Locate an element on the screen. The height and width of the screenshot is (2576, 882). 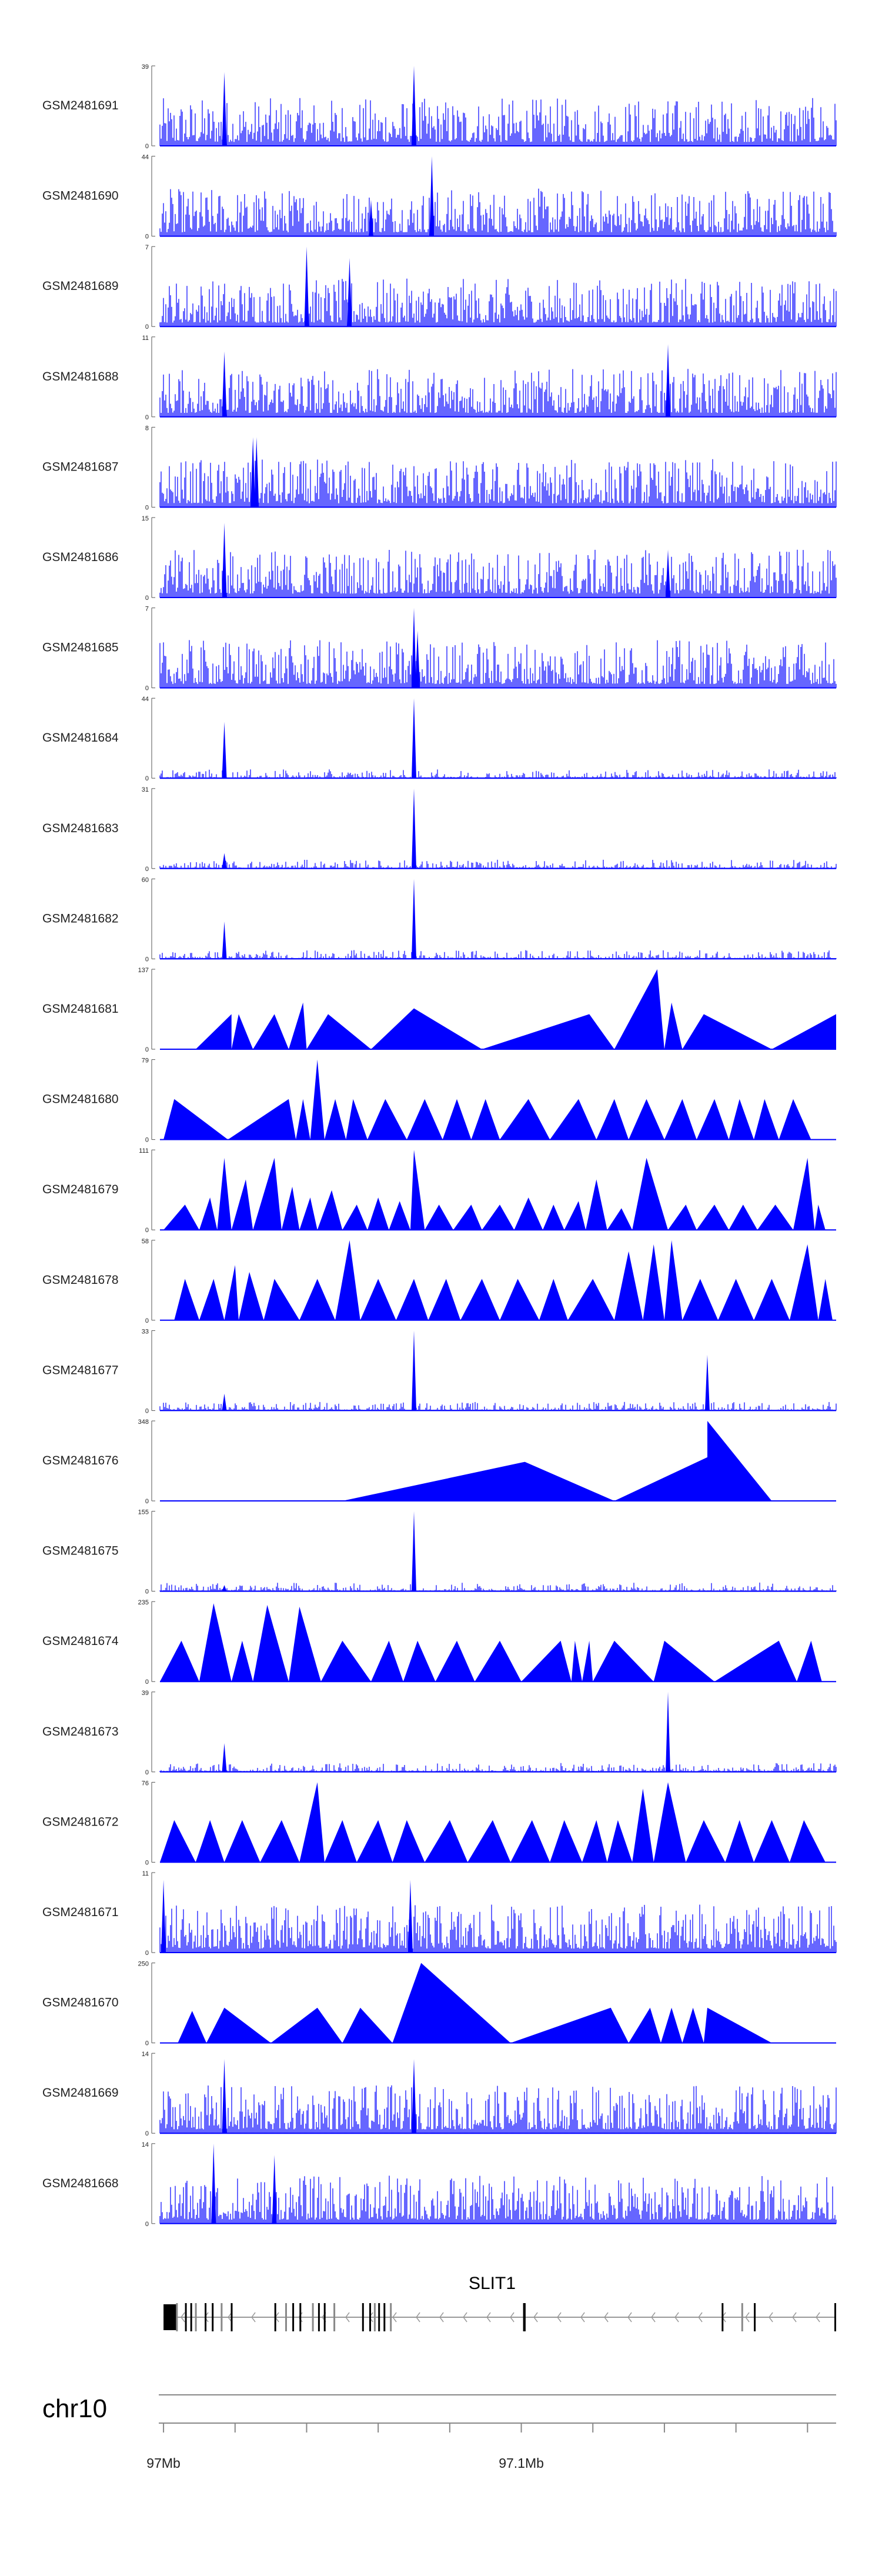
track-label: GSM2481674 is located at coordinates (80, 1641).